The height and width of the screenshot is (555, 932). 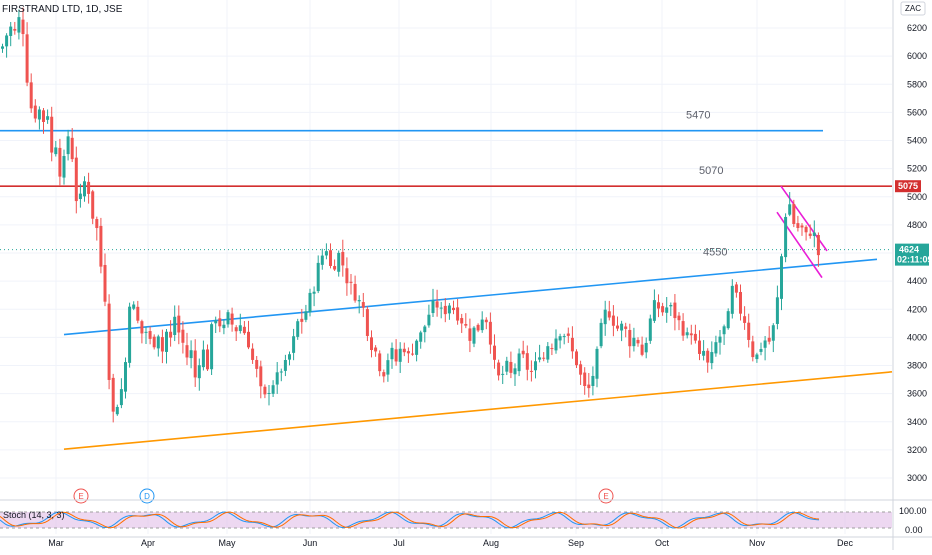 What do you see at coordinates (478, 410) in the screenshot?
I see `lower-trendline` at bounding box center [478, 410].